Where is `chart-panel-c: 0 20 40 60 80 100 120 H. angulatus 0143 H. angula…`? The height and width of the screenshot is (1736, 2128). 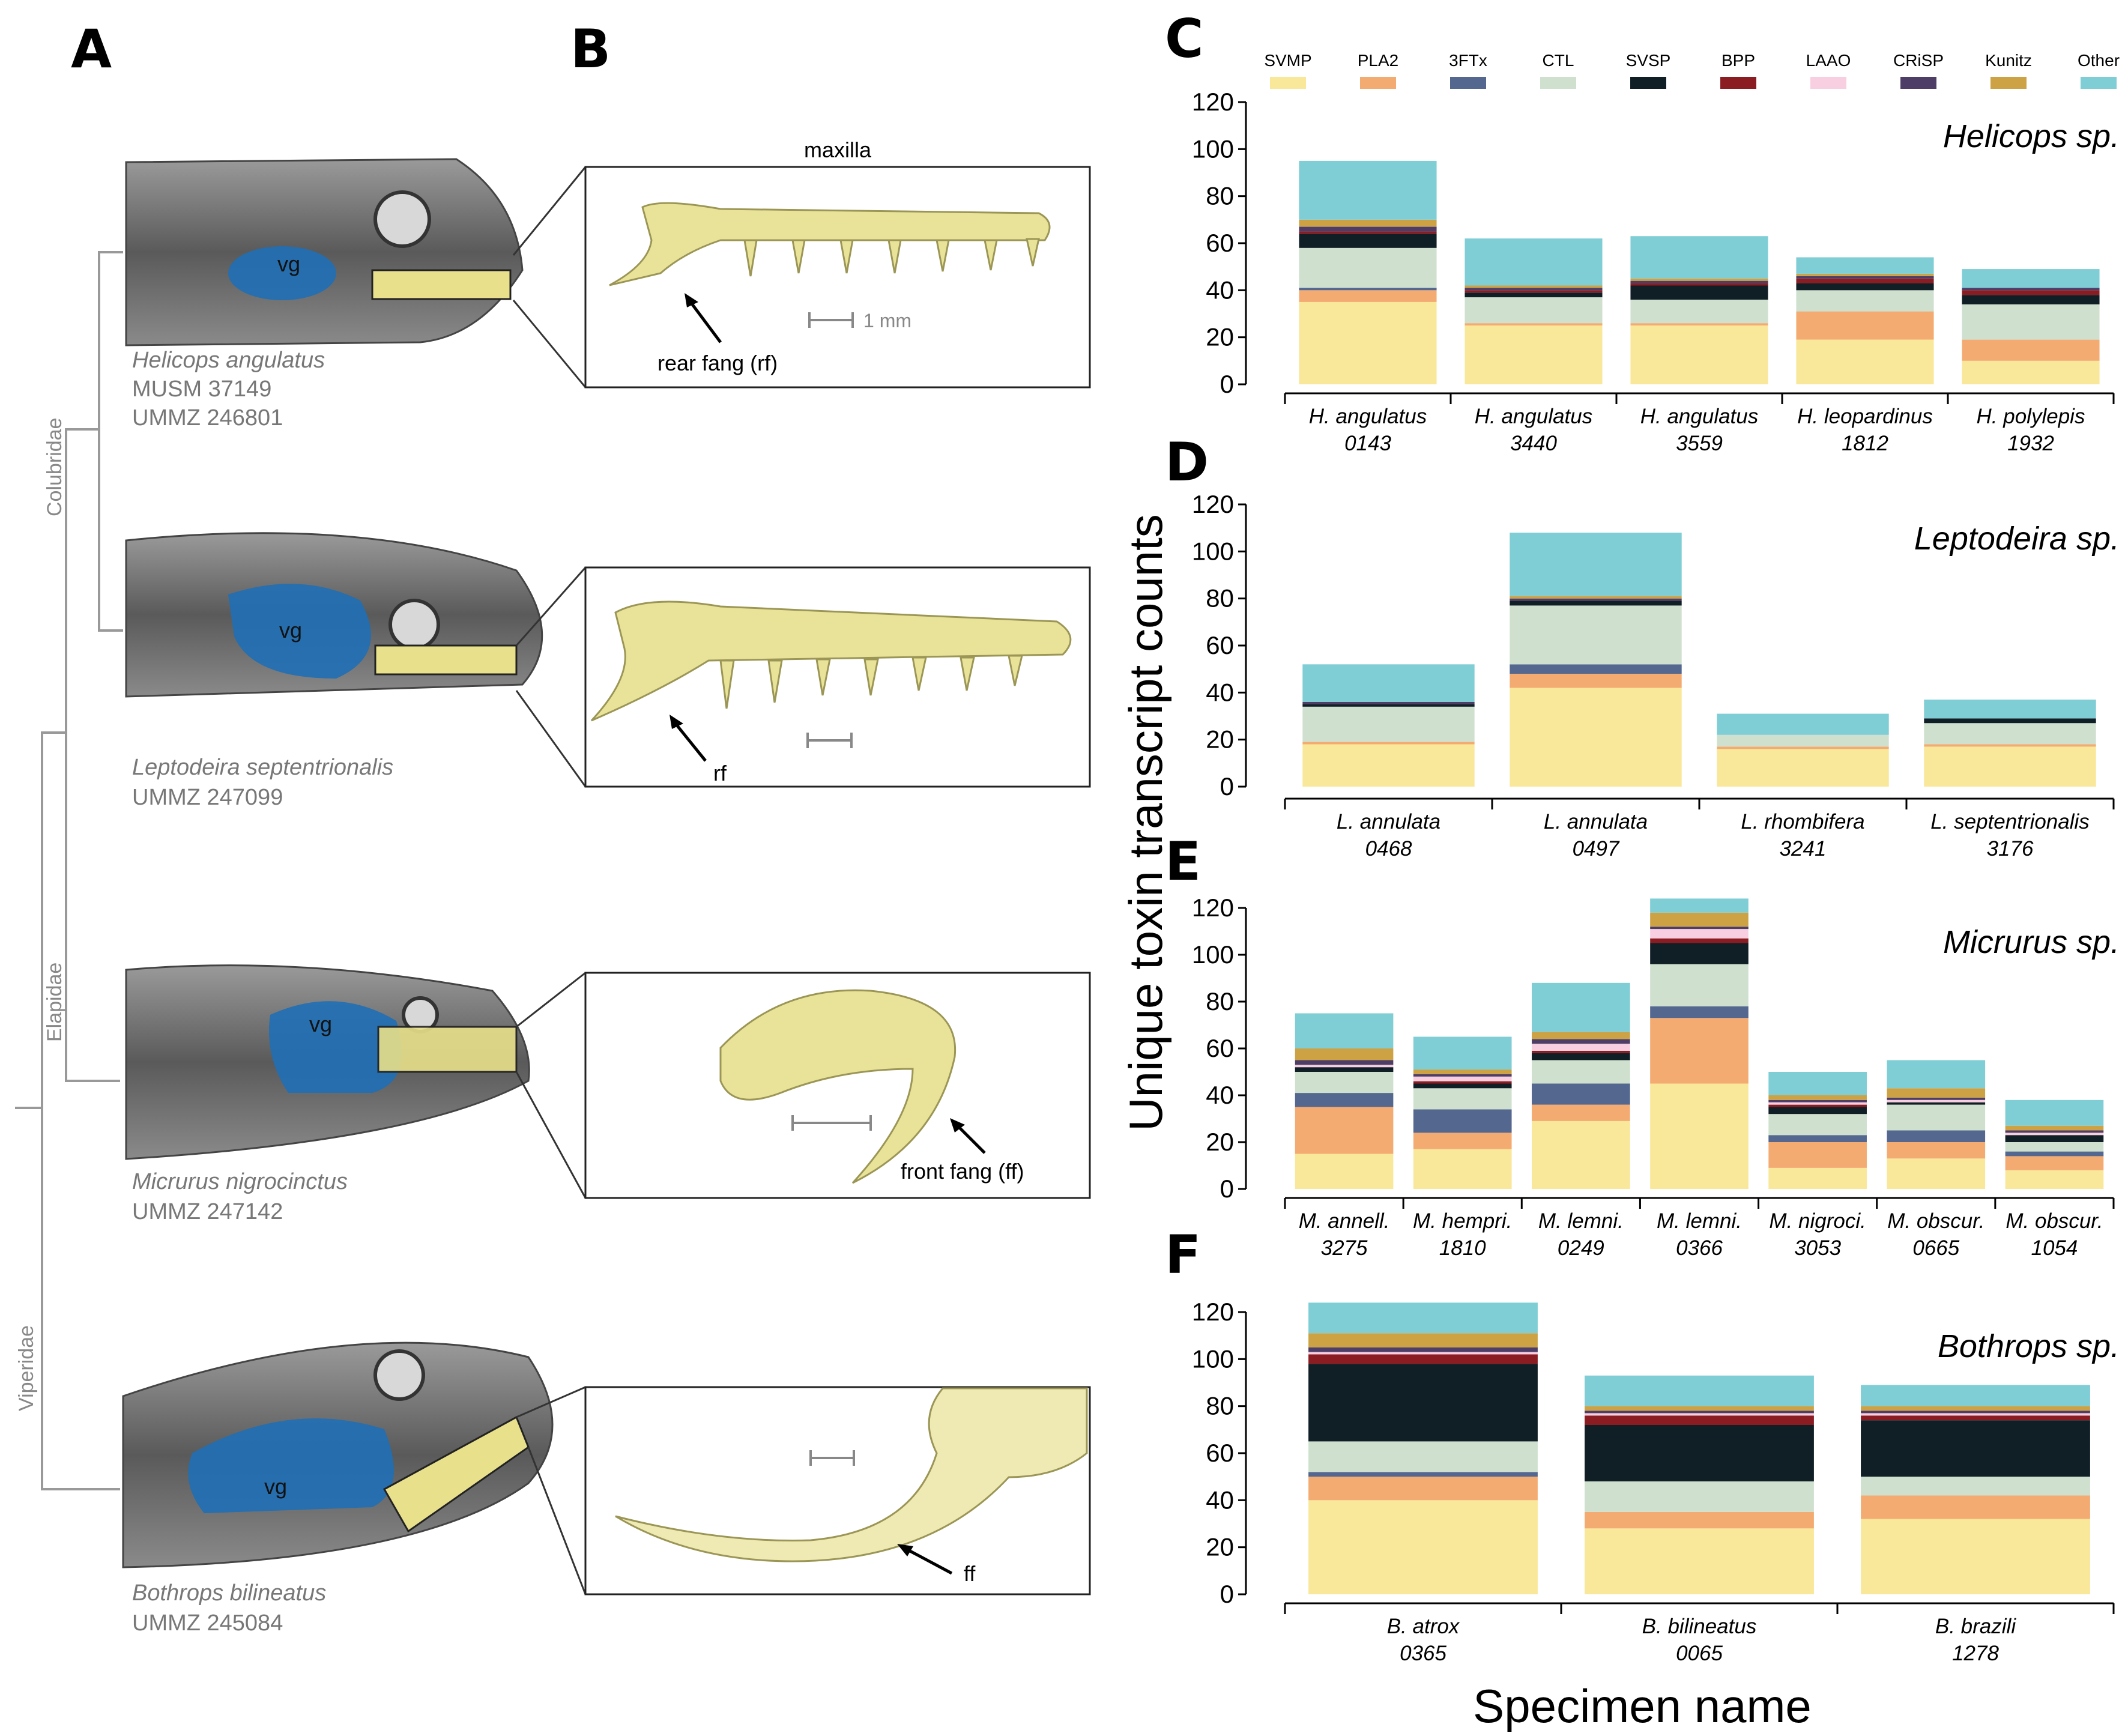
chart-panel-c: 0 20 40 60 80 100 120 H. angulatus 0143 H. angula… is located at coordinates (1656, 271).